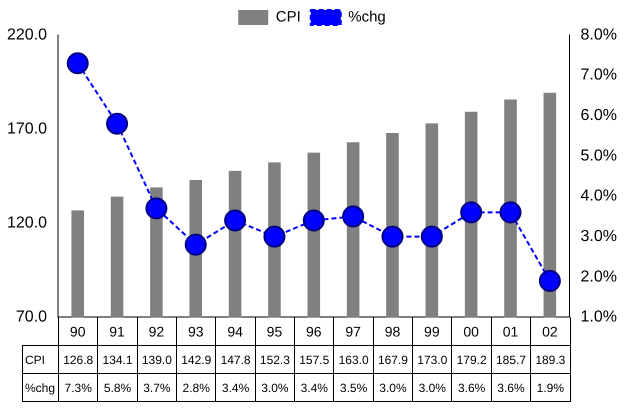  I want to click on legend-label: %chg, so click(367, 17).